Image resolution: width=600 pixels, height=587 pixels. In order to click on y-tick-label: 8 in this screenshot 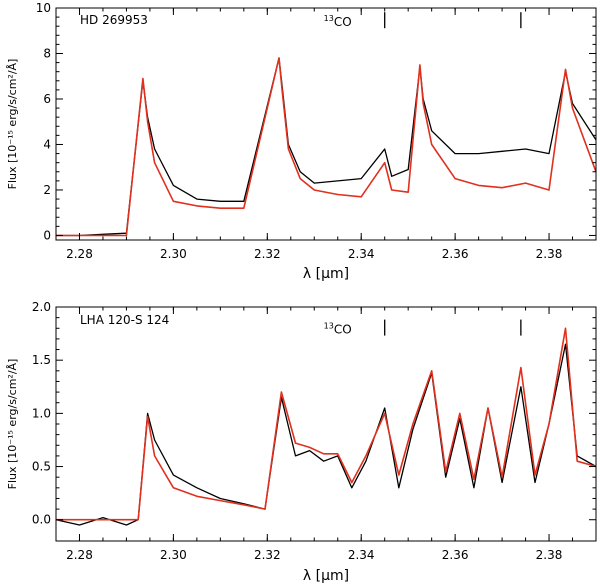, I will do `click(47, 53)`.